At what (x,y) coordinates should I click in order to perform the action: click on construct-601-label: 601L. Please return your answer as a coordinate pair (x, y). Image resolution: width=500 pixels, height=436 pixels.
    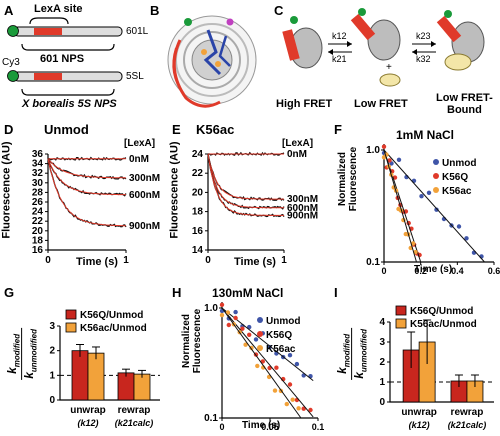
    Looking at the image, I should click on (137, 31).